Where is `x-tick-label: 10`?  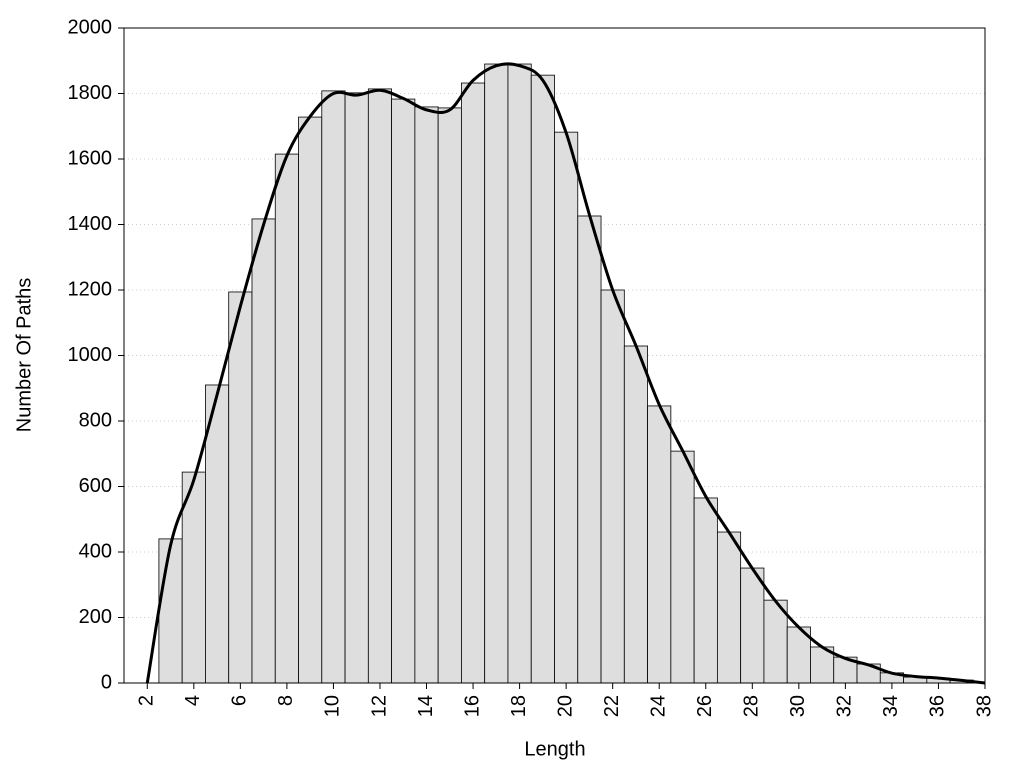
x-tick-label: 10 is located at coordinates (333, 706).